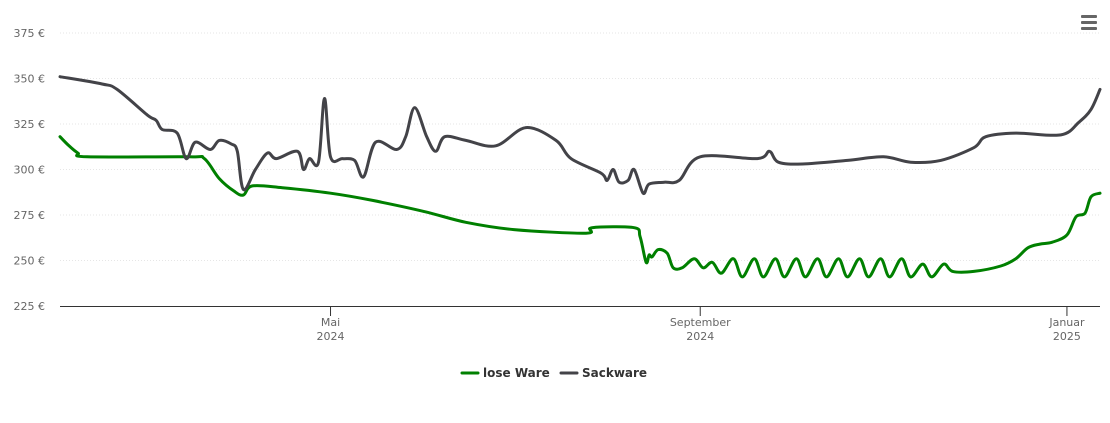  Describe the element at coordinates (330, 322) in the screenshot. I see `x-tick-month: Mai` at that location.